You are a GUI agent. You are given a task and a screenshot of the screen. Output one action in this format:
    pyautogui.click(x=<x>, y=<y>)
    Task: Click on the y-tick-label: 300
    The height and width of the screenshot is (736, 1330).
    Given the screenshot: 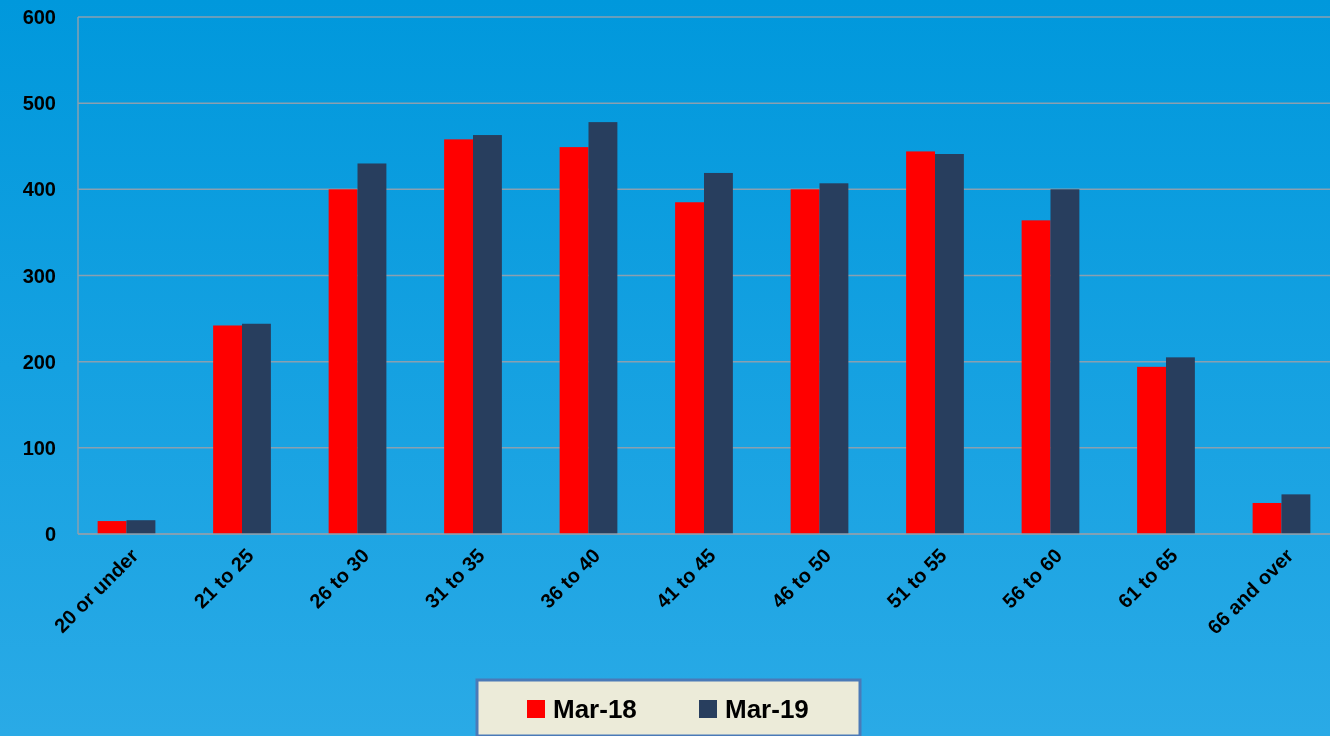 What is the action you would take?
    pyautogui.click(x=39, y=275)
    